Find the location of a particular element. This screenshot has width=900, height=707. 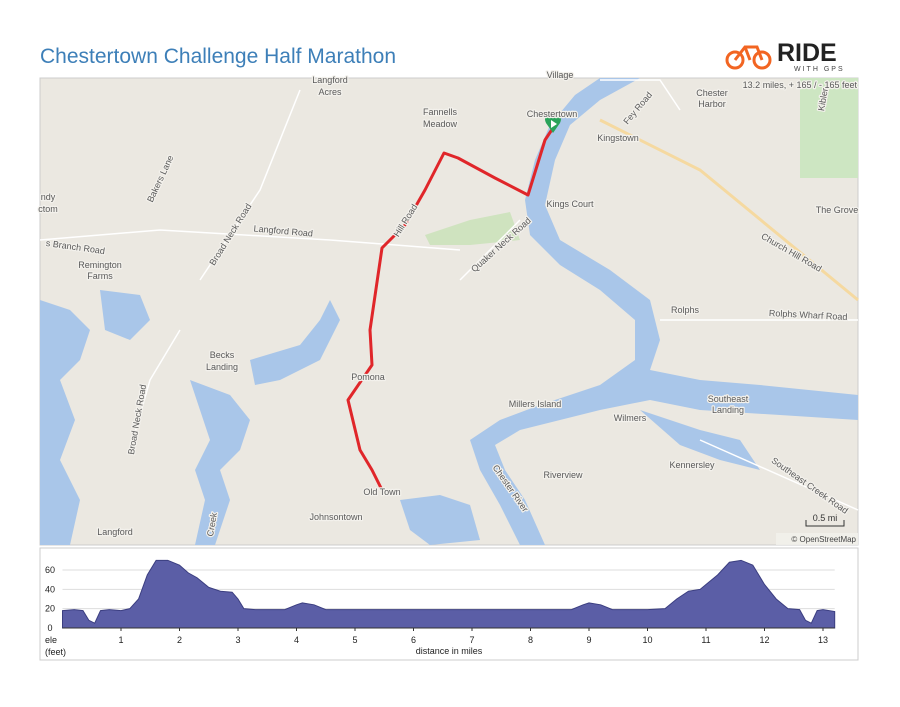

place-label: Farms is located at coordinates (100, 276).